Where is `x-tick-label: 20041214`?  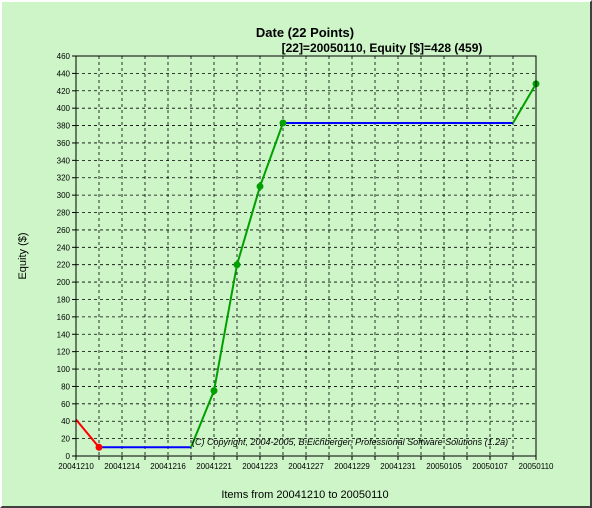 x-tick-label: 20041214 is located at coordinates (122, 466).